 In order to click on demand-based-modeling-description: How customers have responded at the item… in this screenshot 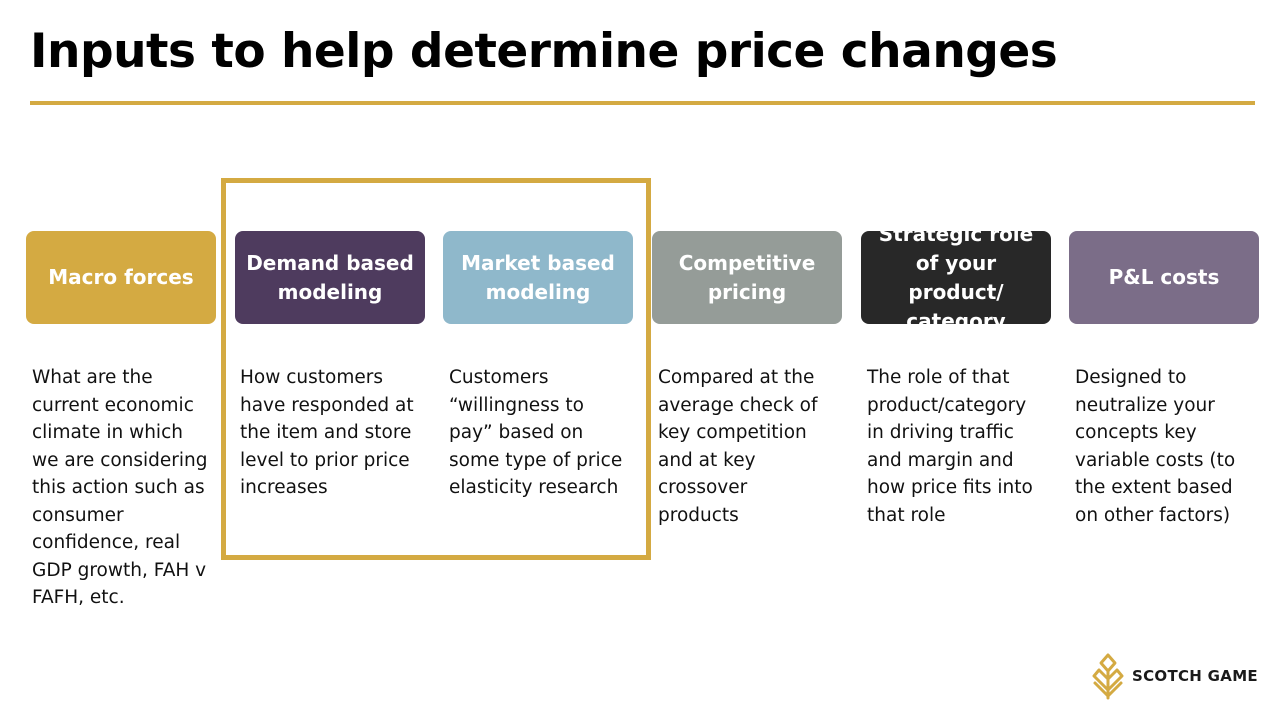, I will do `click(327, 432)`.